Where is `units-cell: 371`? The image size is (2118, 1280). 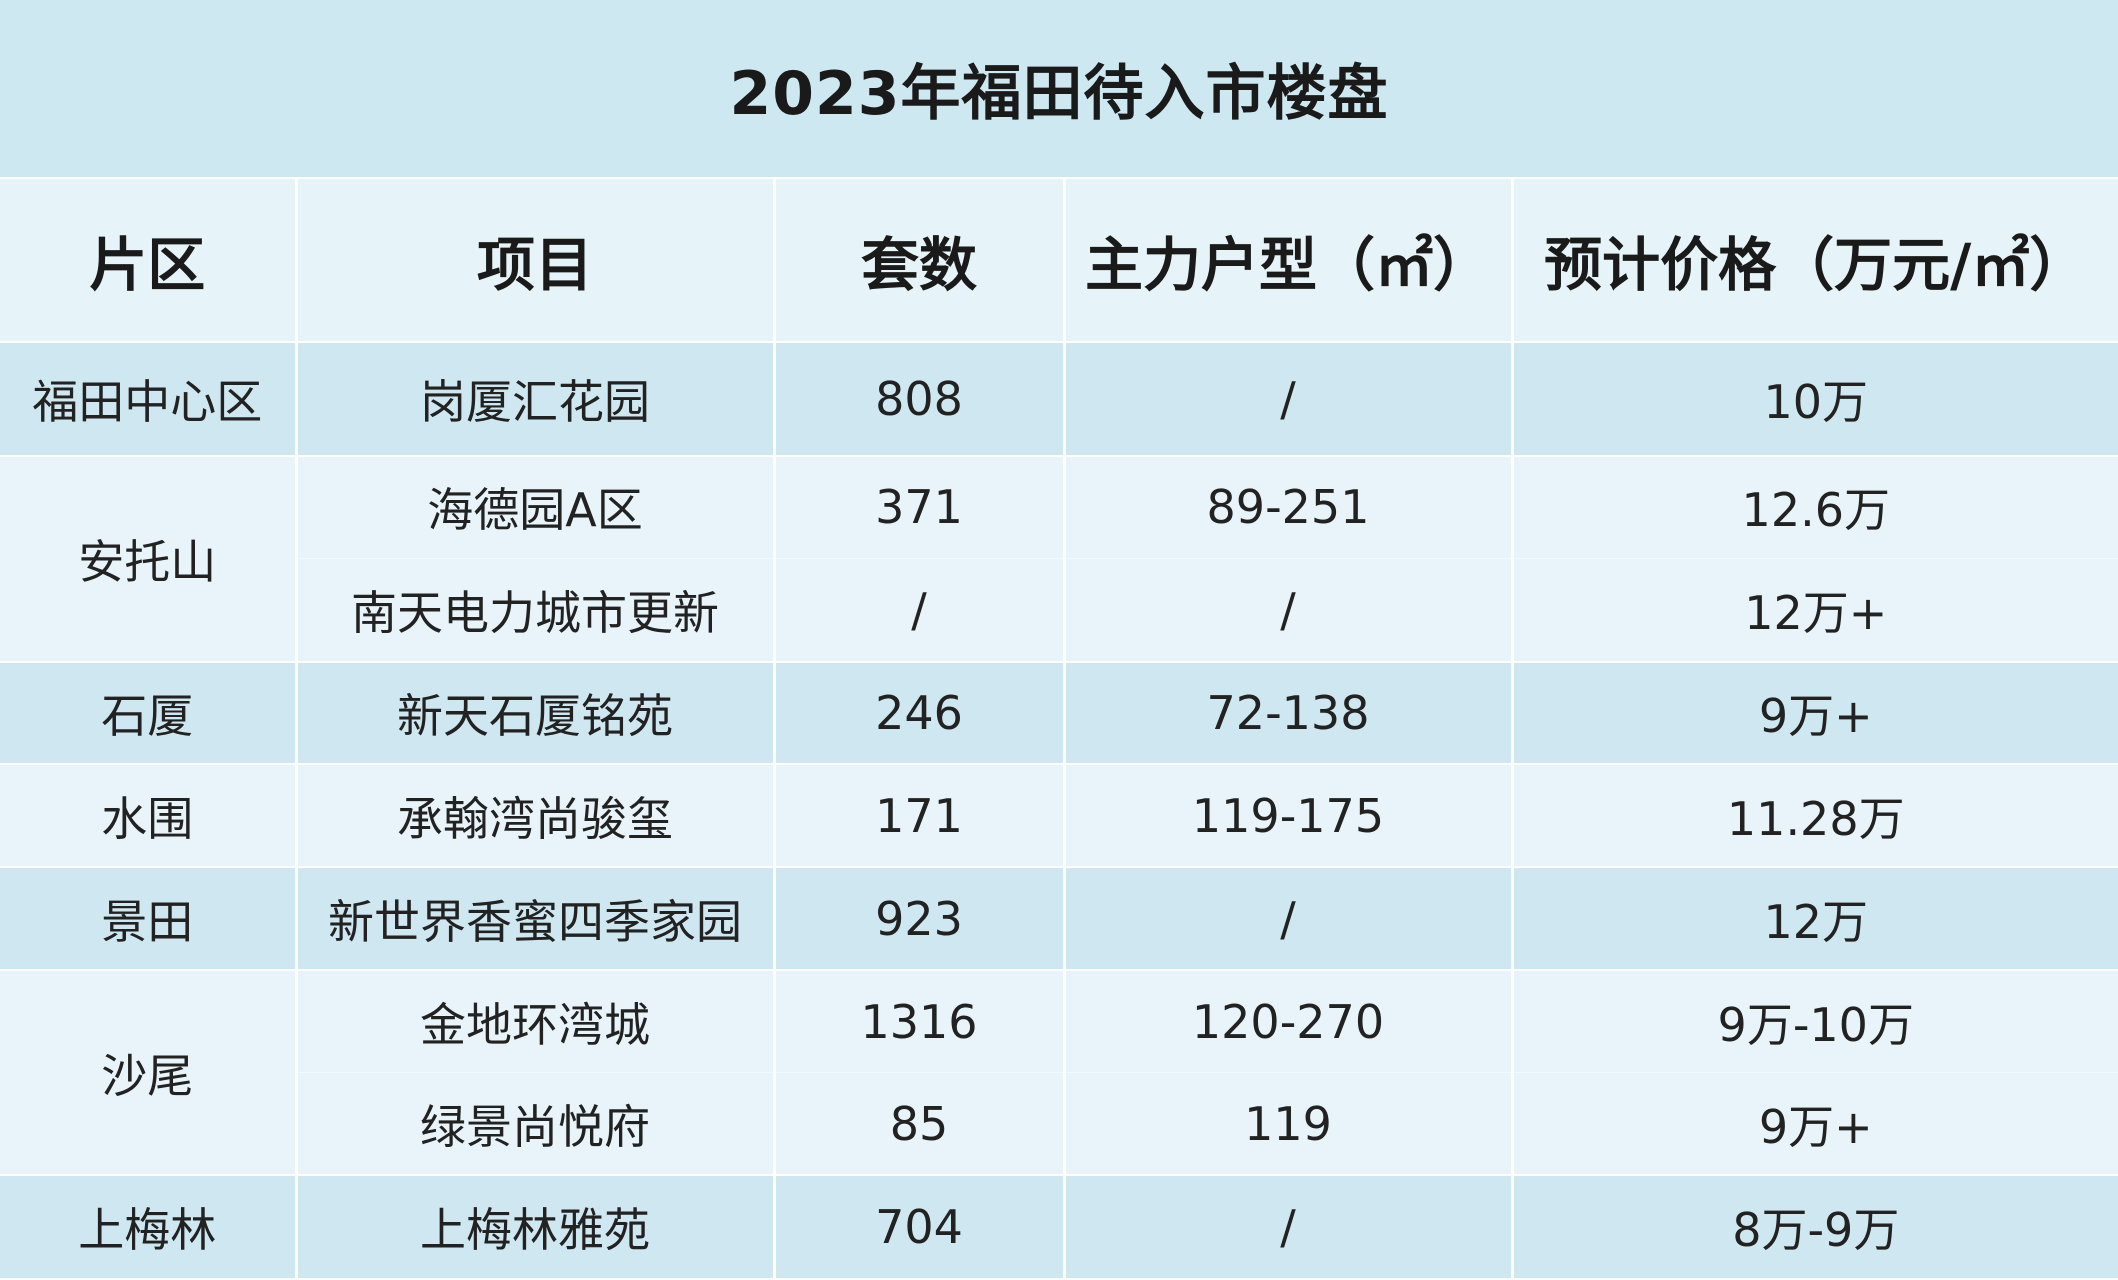 units-cell: 371 is located at coordinates (920, 507).